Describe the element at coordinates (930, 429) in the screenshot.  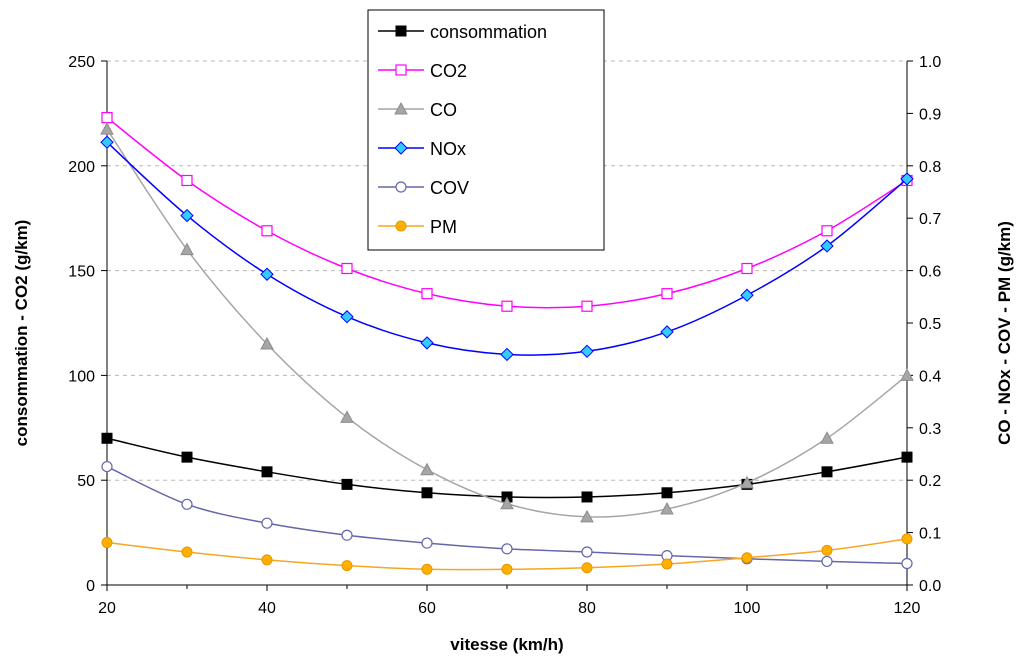
I see `y2-tick-label: 0.3` at that location.